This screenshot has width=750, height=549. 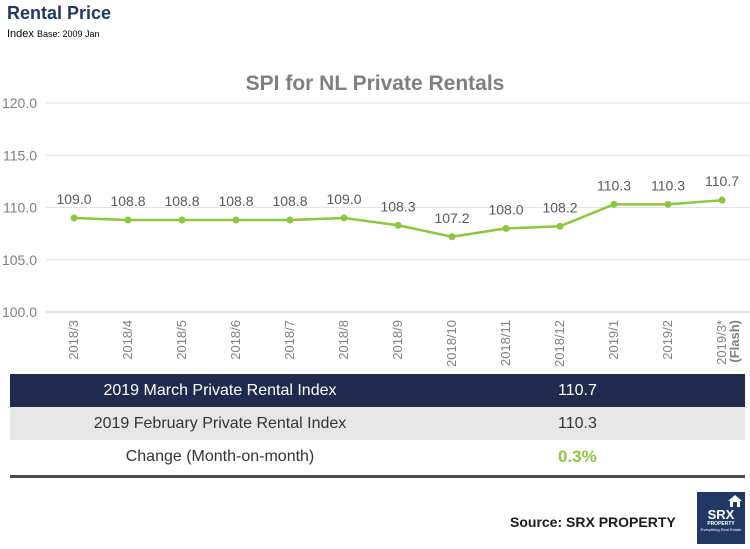 I want to click on logo-subtext: PROPERTY, so click(x=721, y=524).